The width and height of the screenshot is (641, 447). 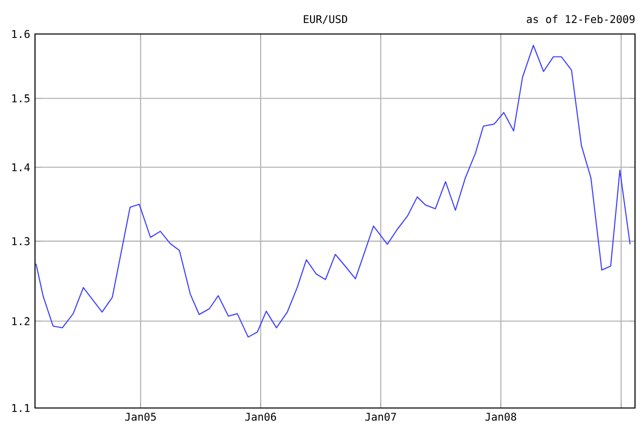 I want to click on x-tick-label: Jan06, so click(x=260, y=416).